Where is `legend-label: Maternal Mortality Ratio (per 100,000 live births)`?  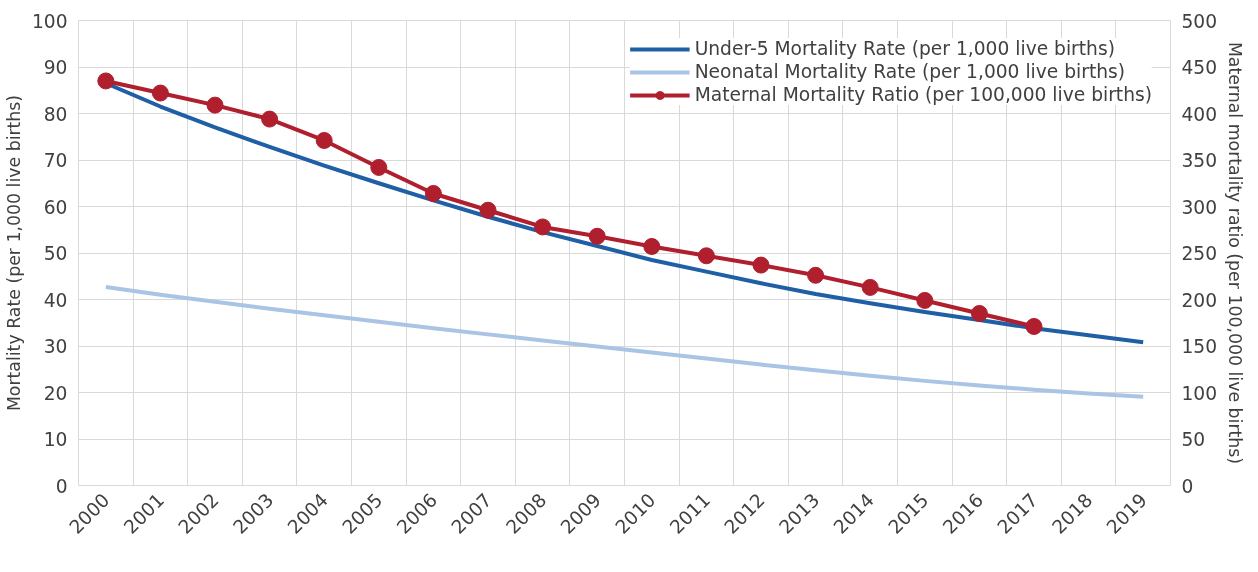
legend-label: Maternal Mortality Ratio (per 100,000 live births) is located at coordinates (923, 94).